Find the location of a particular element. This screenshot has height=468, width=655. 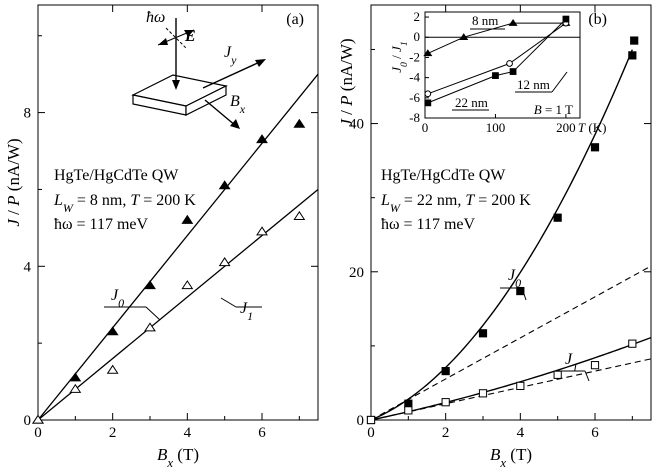

inset-series-label-22nm: 22 nm is located at coordinates (471, 102).